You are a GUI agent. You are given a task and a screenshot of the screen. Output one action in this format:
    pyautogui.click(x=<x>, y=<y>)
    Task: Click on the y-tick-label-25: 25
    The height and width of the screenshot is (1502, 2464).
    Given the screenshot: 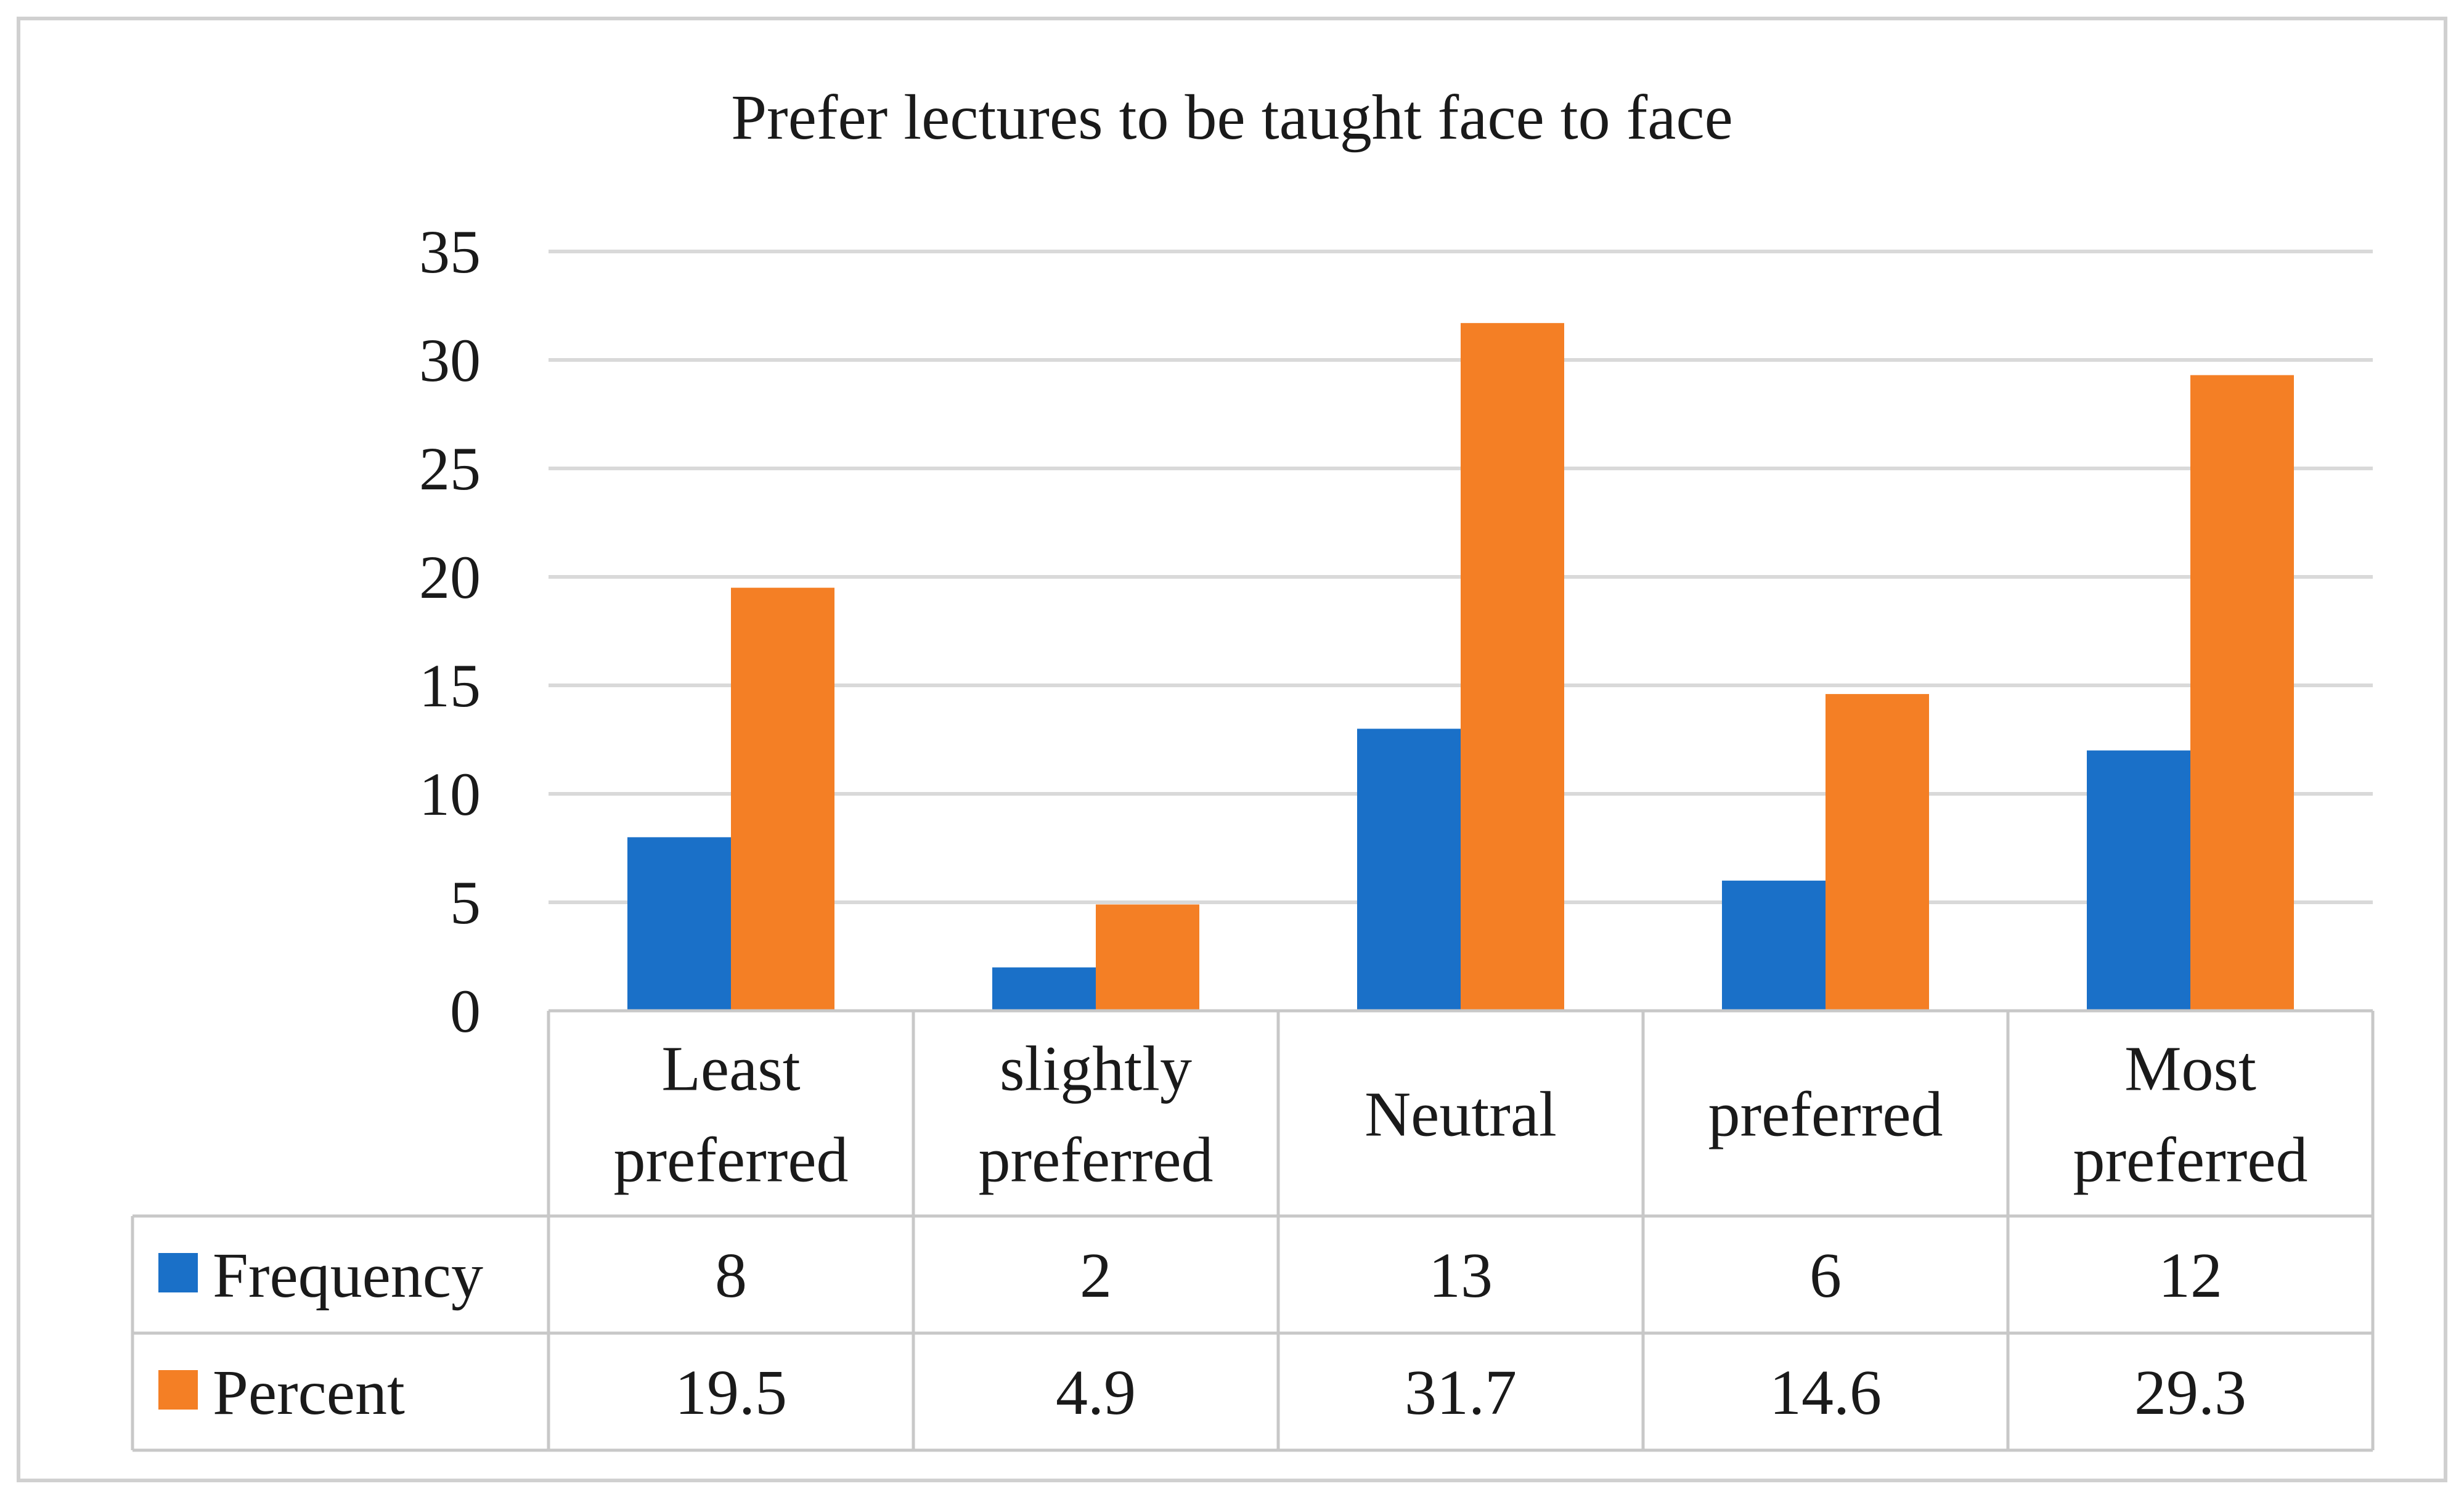 What is the action you would take?
    pyautogui.click(x=450, y=469)
    